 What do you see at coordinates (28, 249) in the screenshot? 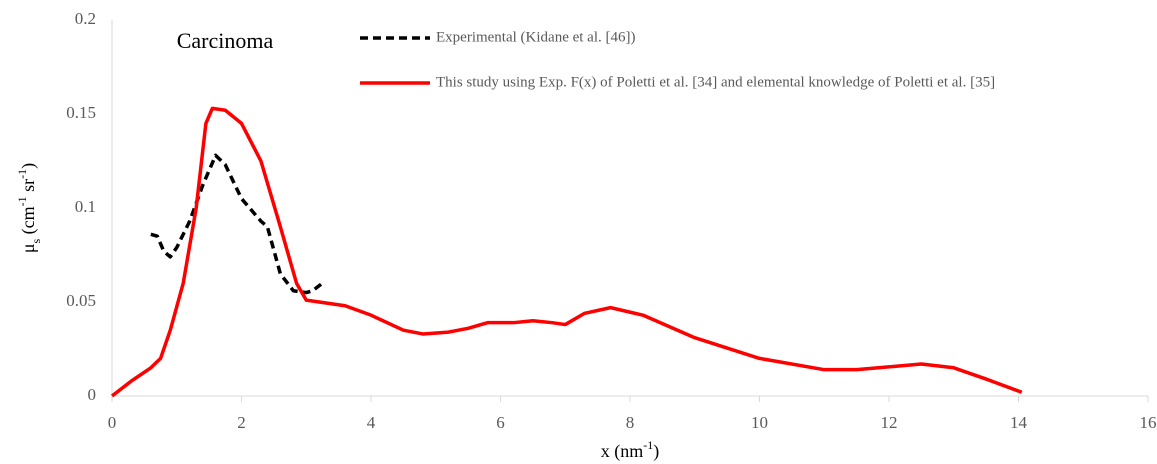
I see `y-axis-label-part: μ` at bounding box center [28, 249].